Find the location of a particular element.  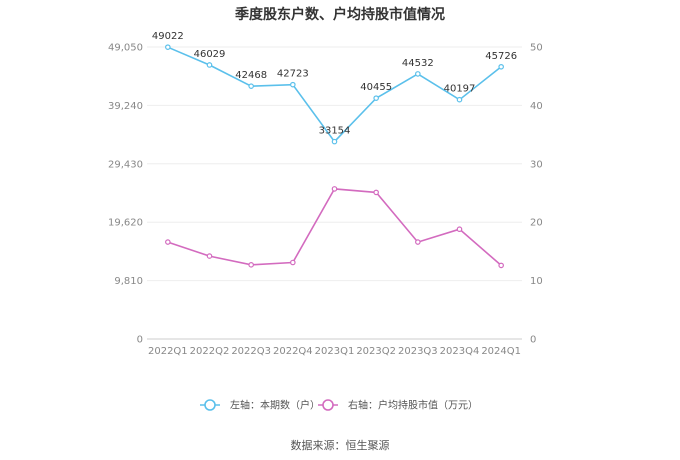

right-axis-tick-label: 40 is located at coordinates (536, 106).